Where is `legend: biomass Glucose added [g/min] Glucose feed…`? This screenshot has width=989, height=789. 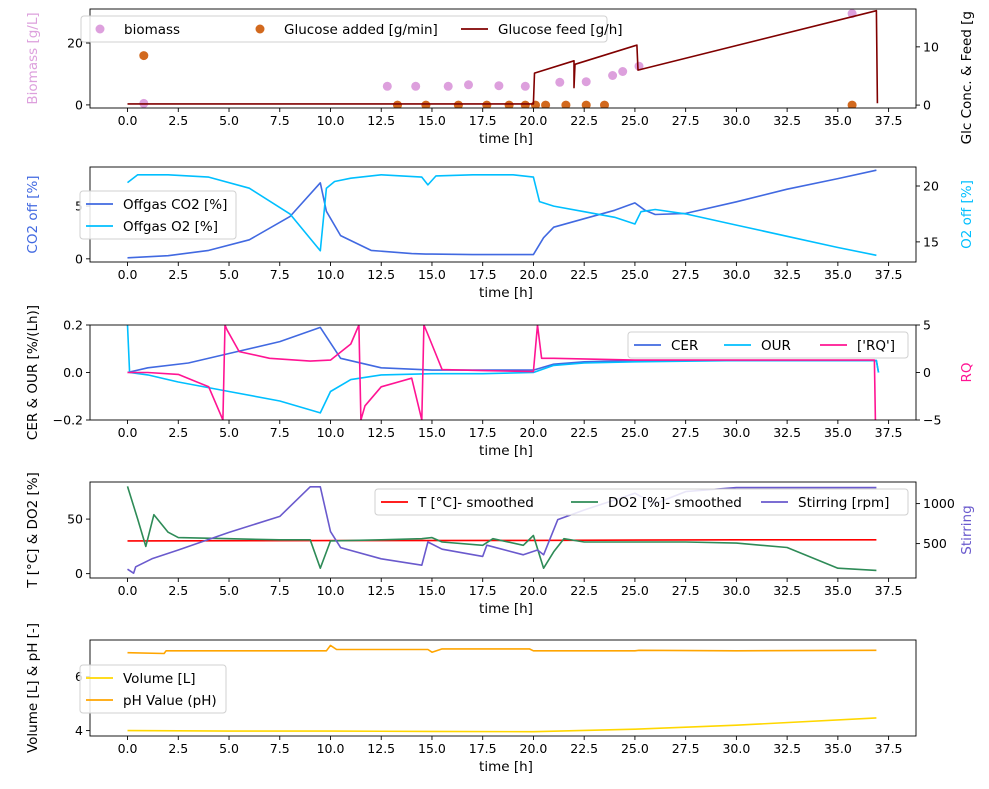
legend: biomass Glucose added [g/min] Glucose feed… is located at coordinates (351, 29).